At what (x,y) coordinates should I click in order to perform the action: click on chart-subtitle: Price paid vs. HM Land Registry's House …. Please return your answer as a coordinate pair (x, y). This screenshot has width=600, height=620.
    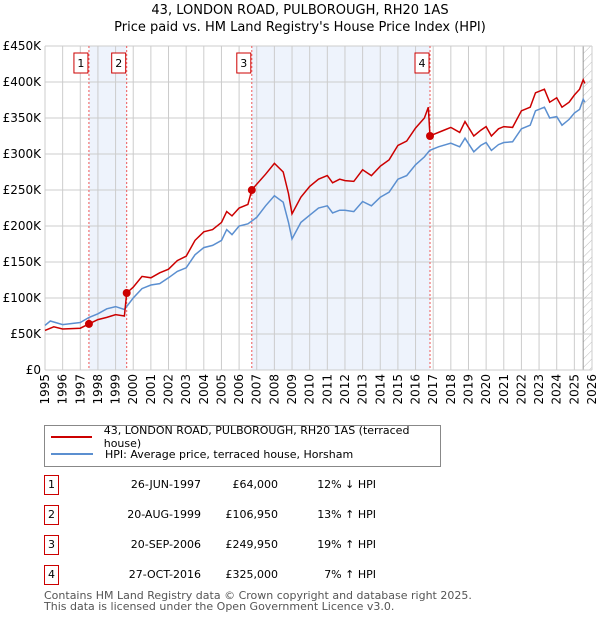
    Looking at the image, I should click on (300, 27).